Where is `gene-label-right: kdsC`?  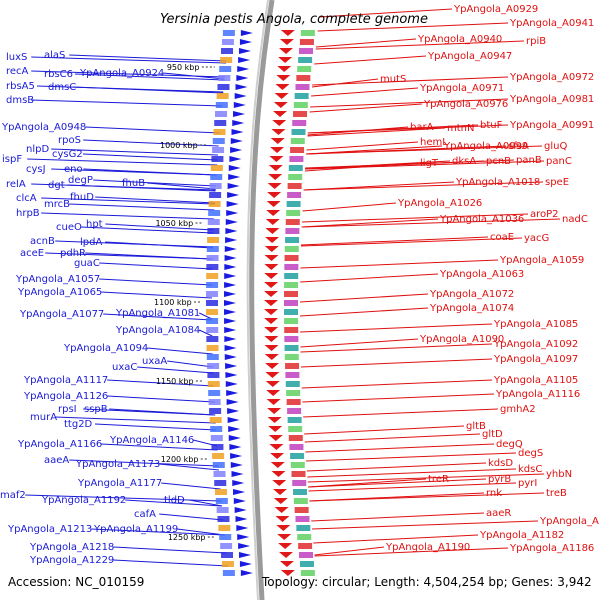
gene-label-right: kdsC is located at coordinates (530, 469).